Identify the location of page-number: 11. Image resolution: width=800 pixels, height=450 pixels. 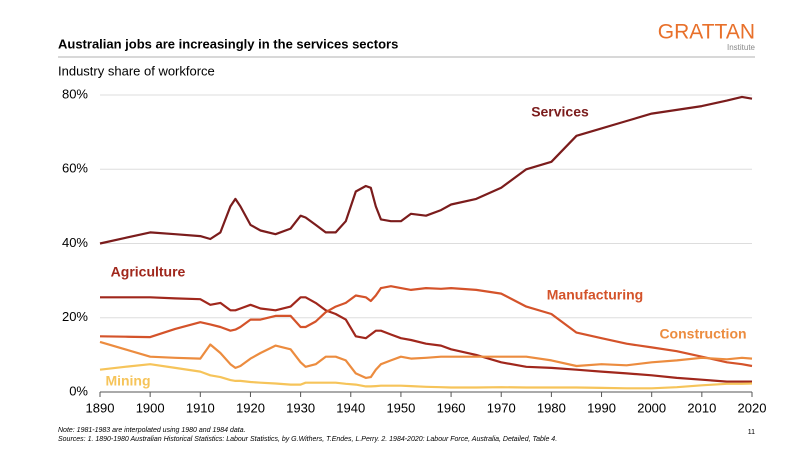
(751, 432).